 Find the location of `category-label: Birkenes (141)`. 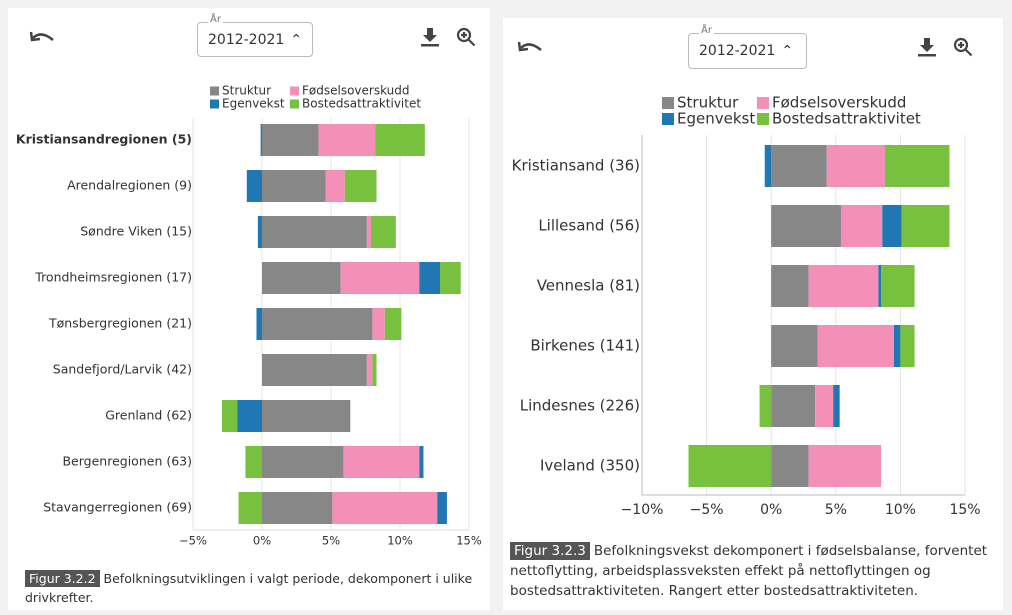

category-label: Birkenes (141) is located at coordinates (585, 346).